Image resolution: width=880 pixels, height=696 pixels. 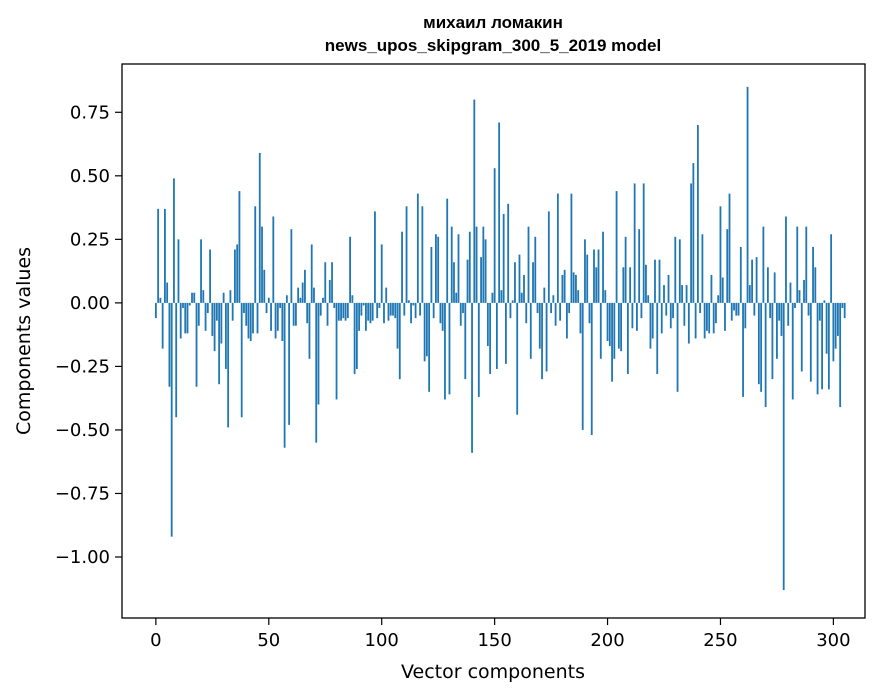 What do you see at coordinates (155, 640) in the screenshot?
I see `x-tick-label: 0` at bounding box center [155, 640].